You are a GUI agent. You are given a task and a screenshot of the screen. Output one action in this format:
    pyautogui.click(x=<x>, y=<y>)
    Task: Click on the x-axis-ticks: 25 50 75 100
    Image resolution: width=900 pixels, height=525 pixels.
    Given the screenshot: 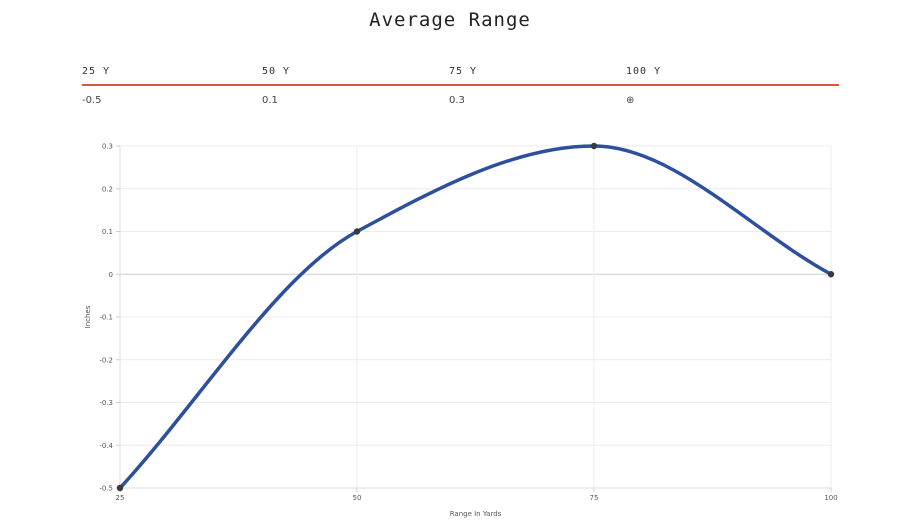 What is the action you would take?
    pyautogui.click(x=477, y=498)
    